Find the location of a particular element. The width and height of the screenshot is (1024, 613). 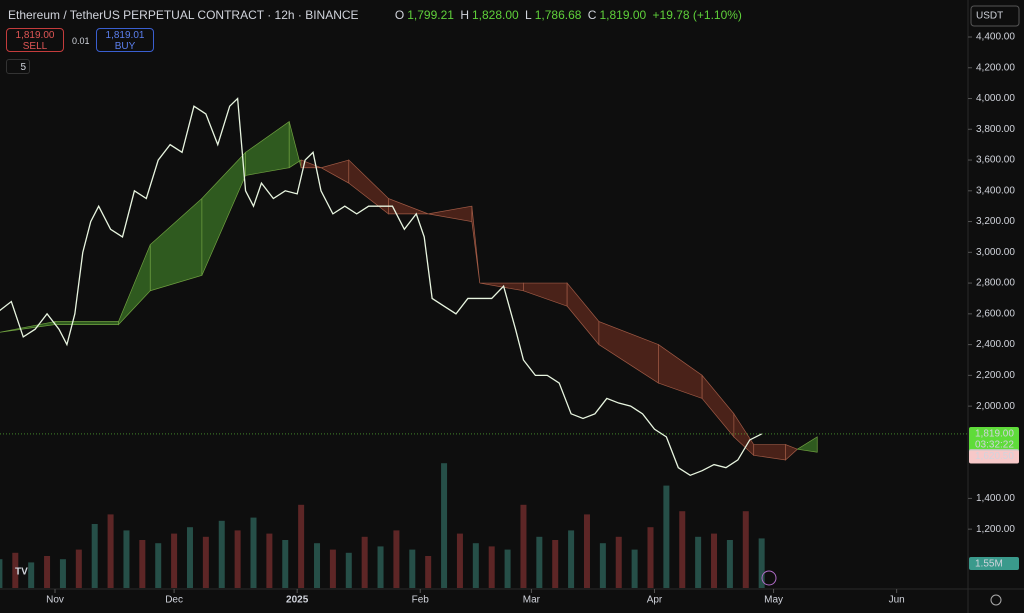

level-label: 1,620.50 is located at coordinates (994, 456).